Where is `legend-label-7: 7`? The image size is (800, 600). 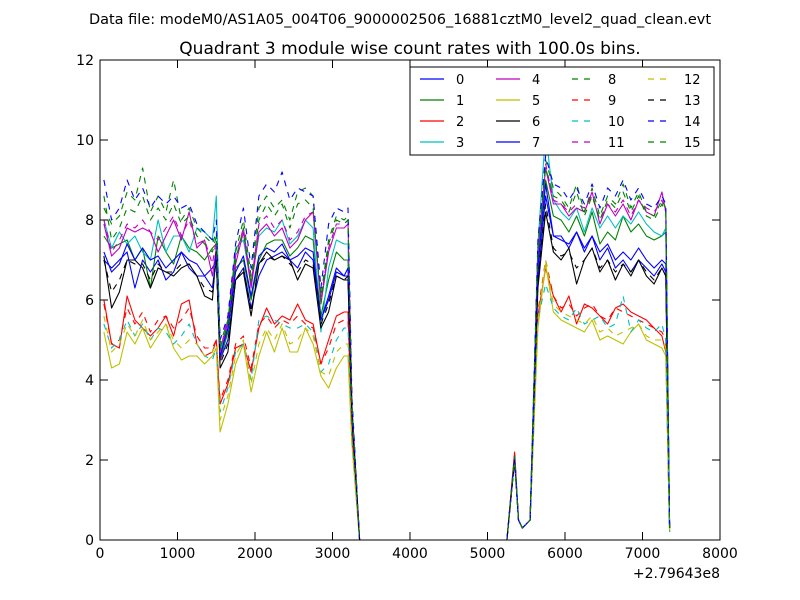
legend-label-7: 7 is located at coordinates (536, 143).